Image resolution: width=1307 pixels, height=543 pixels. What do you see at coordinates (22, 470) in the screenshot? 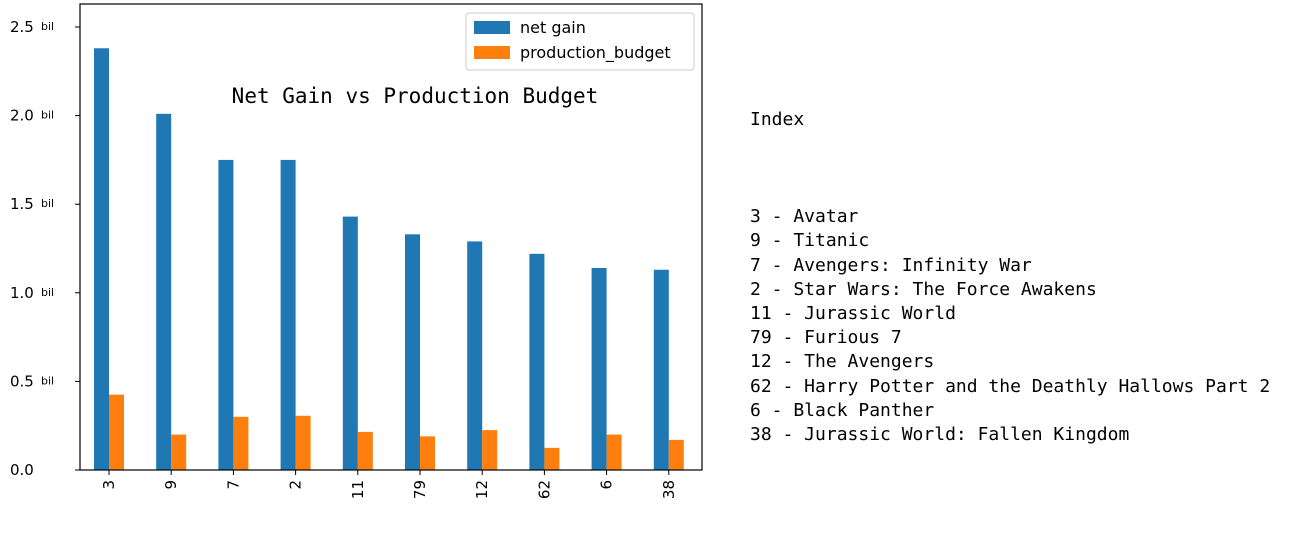
I see `y-tick-label: 0.0` at bounding box center [22, 470].